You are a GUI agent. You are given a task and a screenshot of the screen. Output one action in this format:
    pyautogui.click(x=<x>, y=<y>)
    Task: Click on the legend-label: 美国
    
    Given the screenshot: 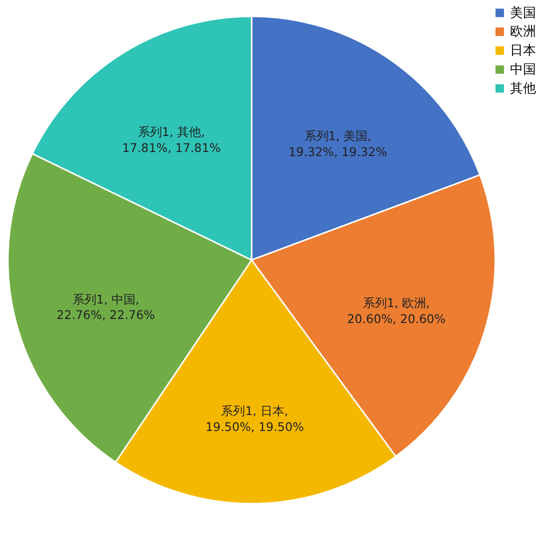 What is the action you would take?
    pyautogui.click(x=523, y=12)
    